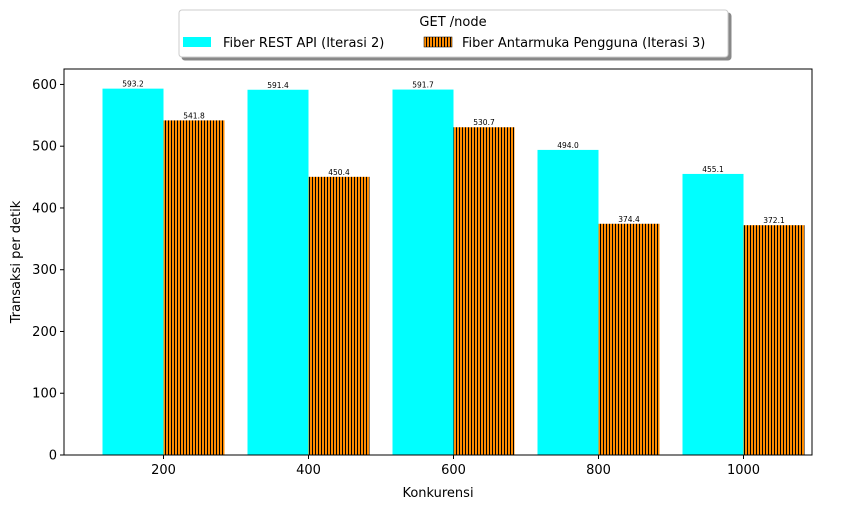 This screenshot has width=850, height=512. I want to click on x-tick-label: 400, so click(308, 470).